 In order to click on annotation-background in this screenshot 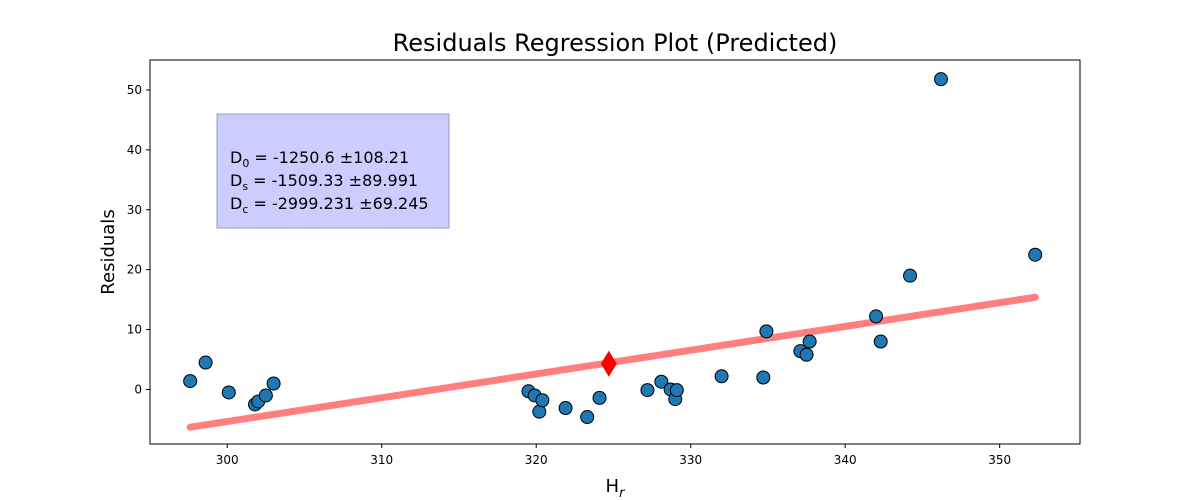, I will do `click(333, 171)`.